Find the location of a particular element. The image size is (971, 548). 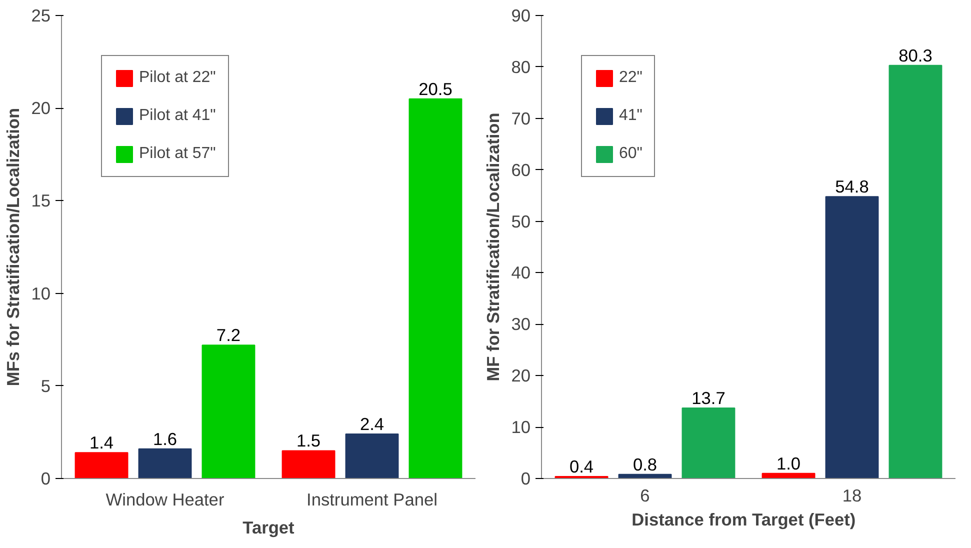

y-tick-label: 50 is located at coordinates (521, 221).